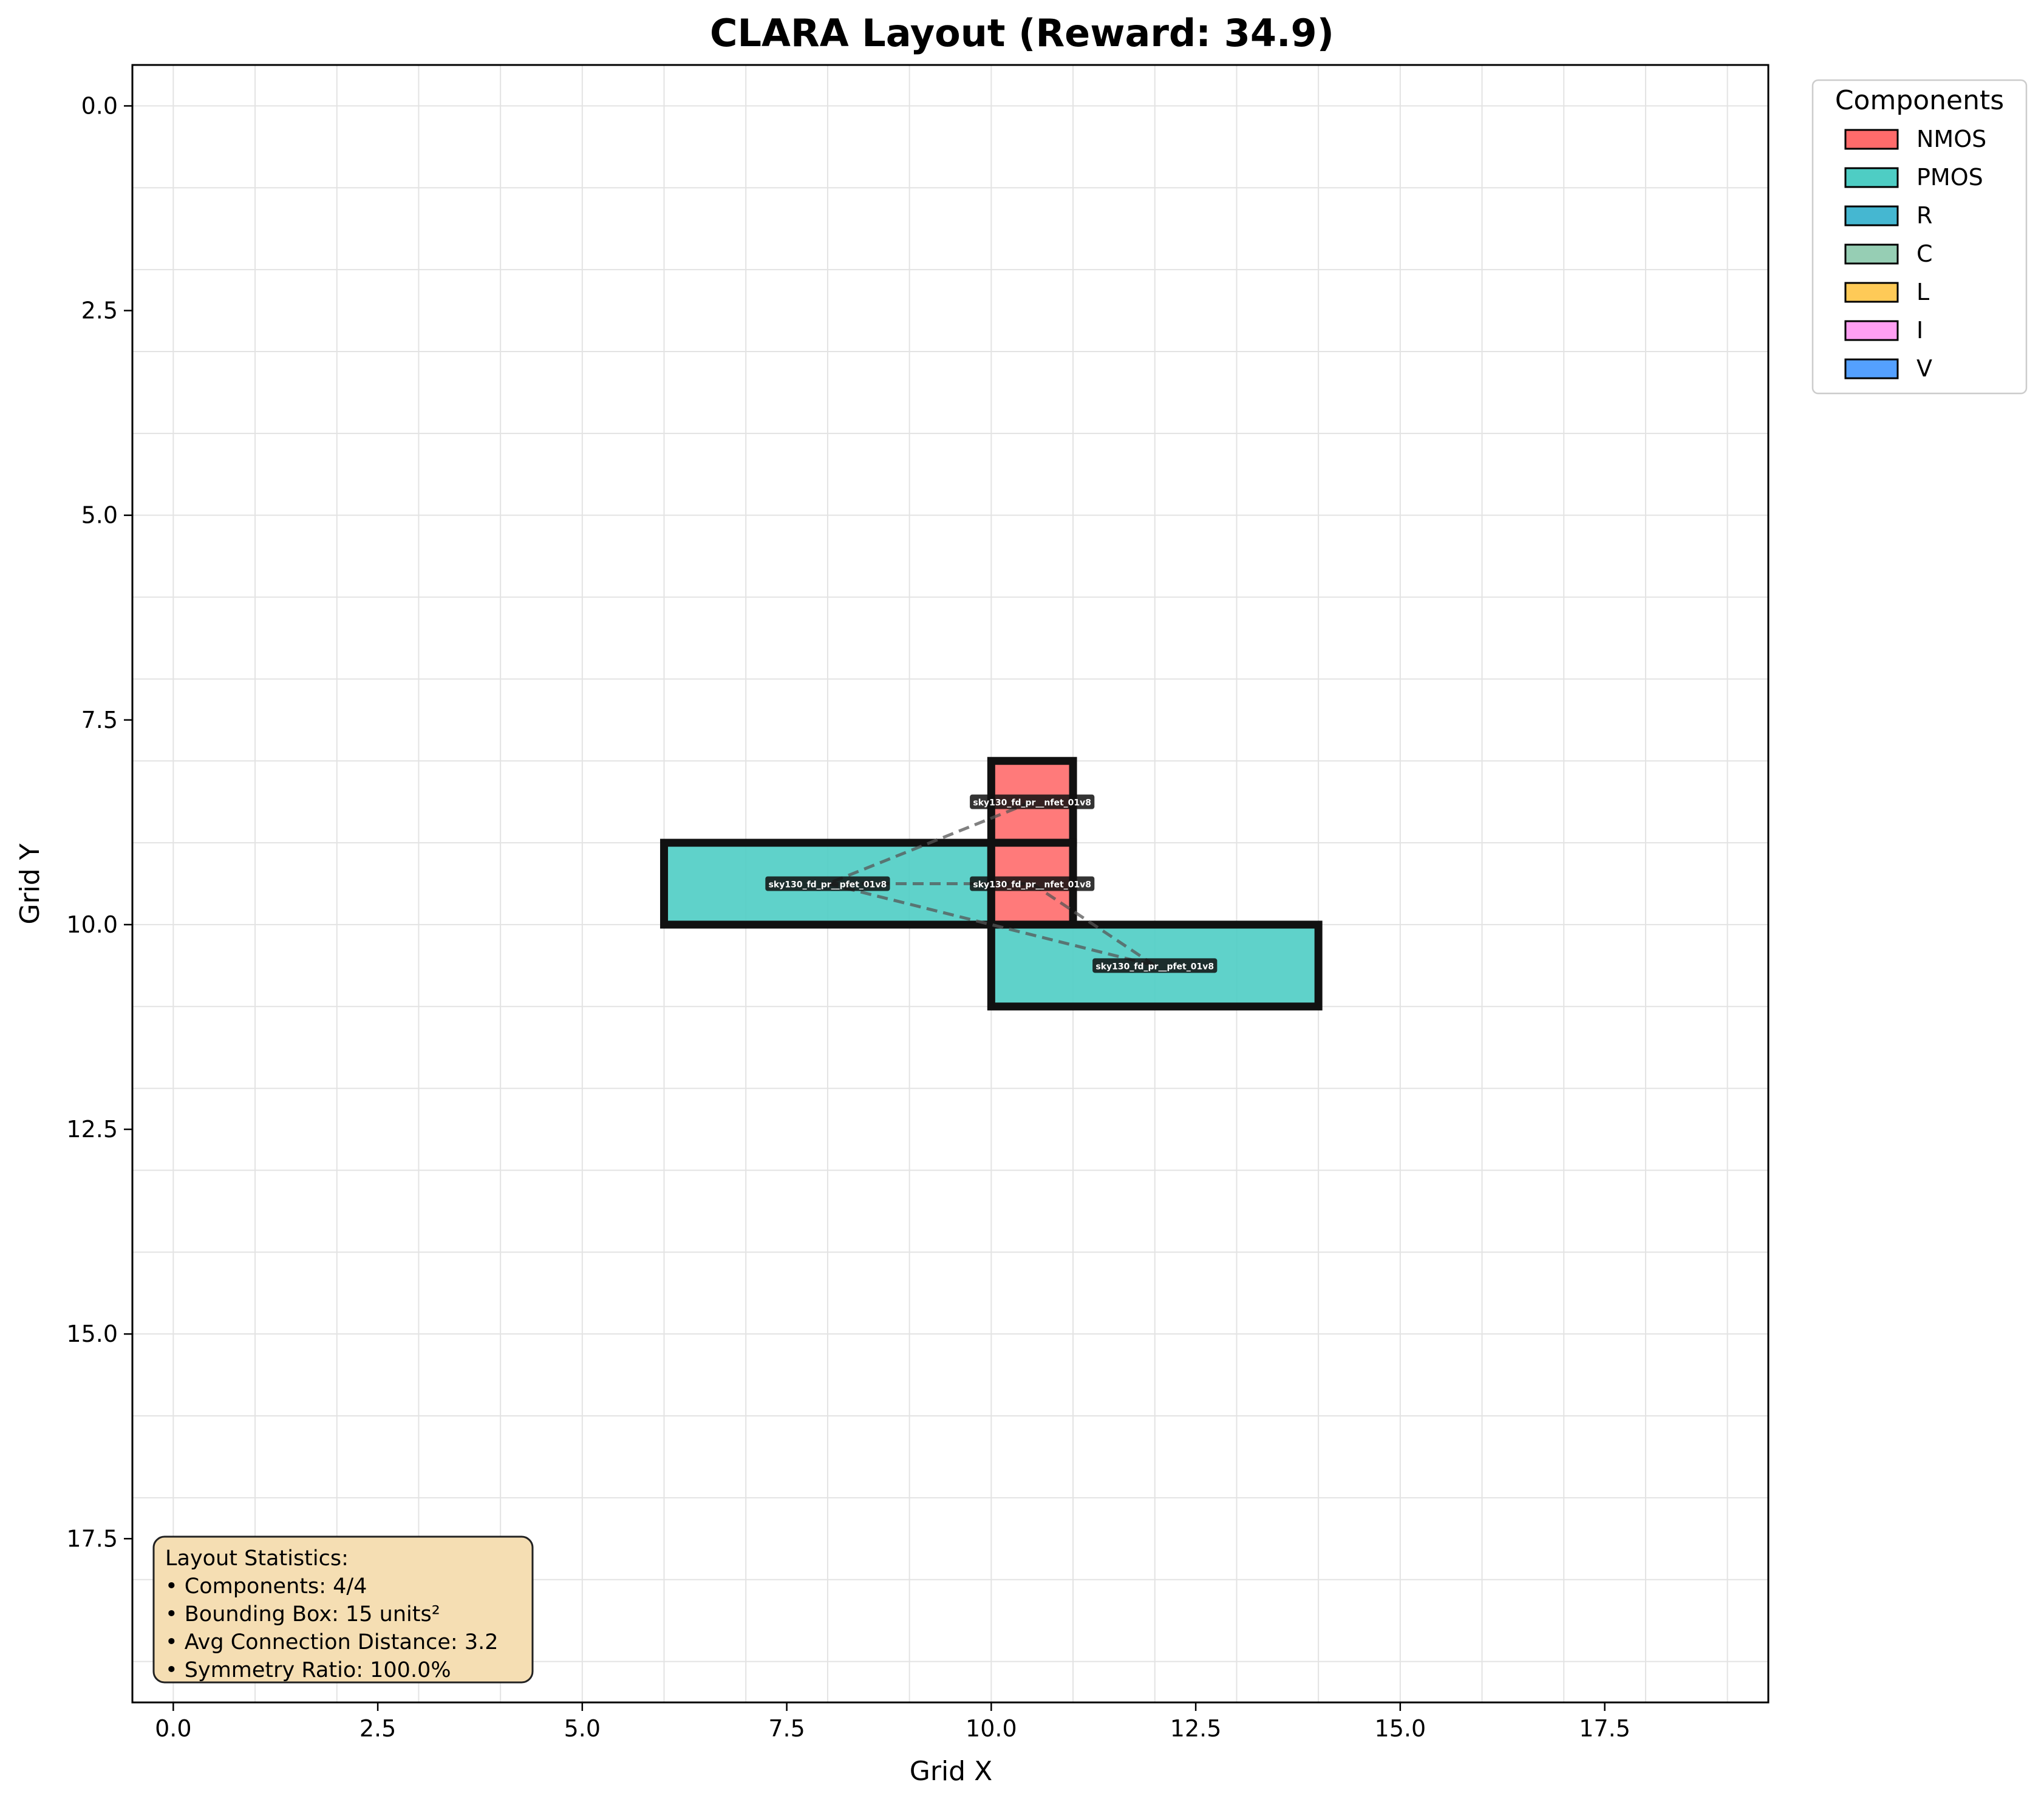 The height and width of the screenshot is (1802, 2044). What do you see at coordinates (1924, 253) in the screenshot?
I see `legend-label-c: C` at bounding box center [1924, 253].